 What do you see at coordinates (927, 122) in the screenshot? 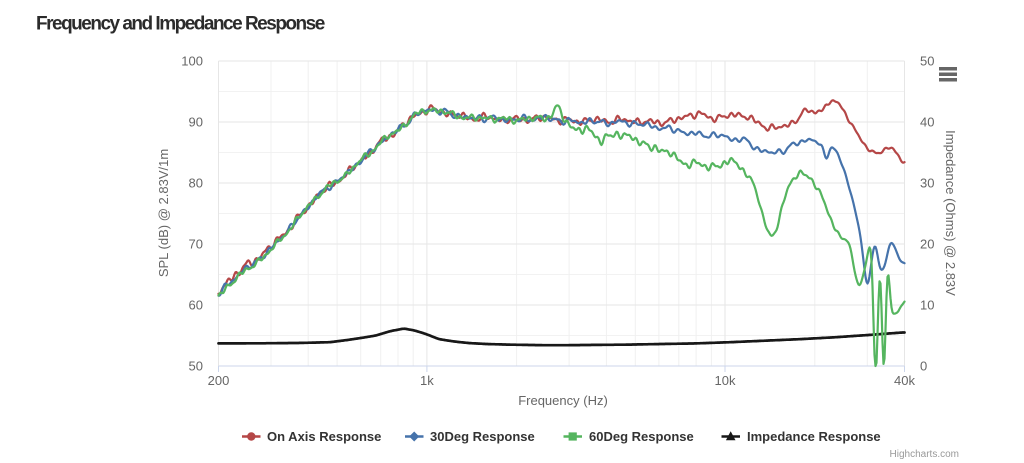
I see `svg-text: 40` at bounding box center [927, 122].